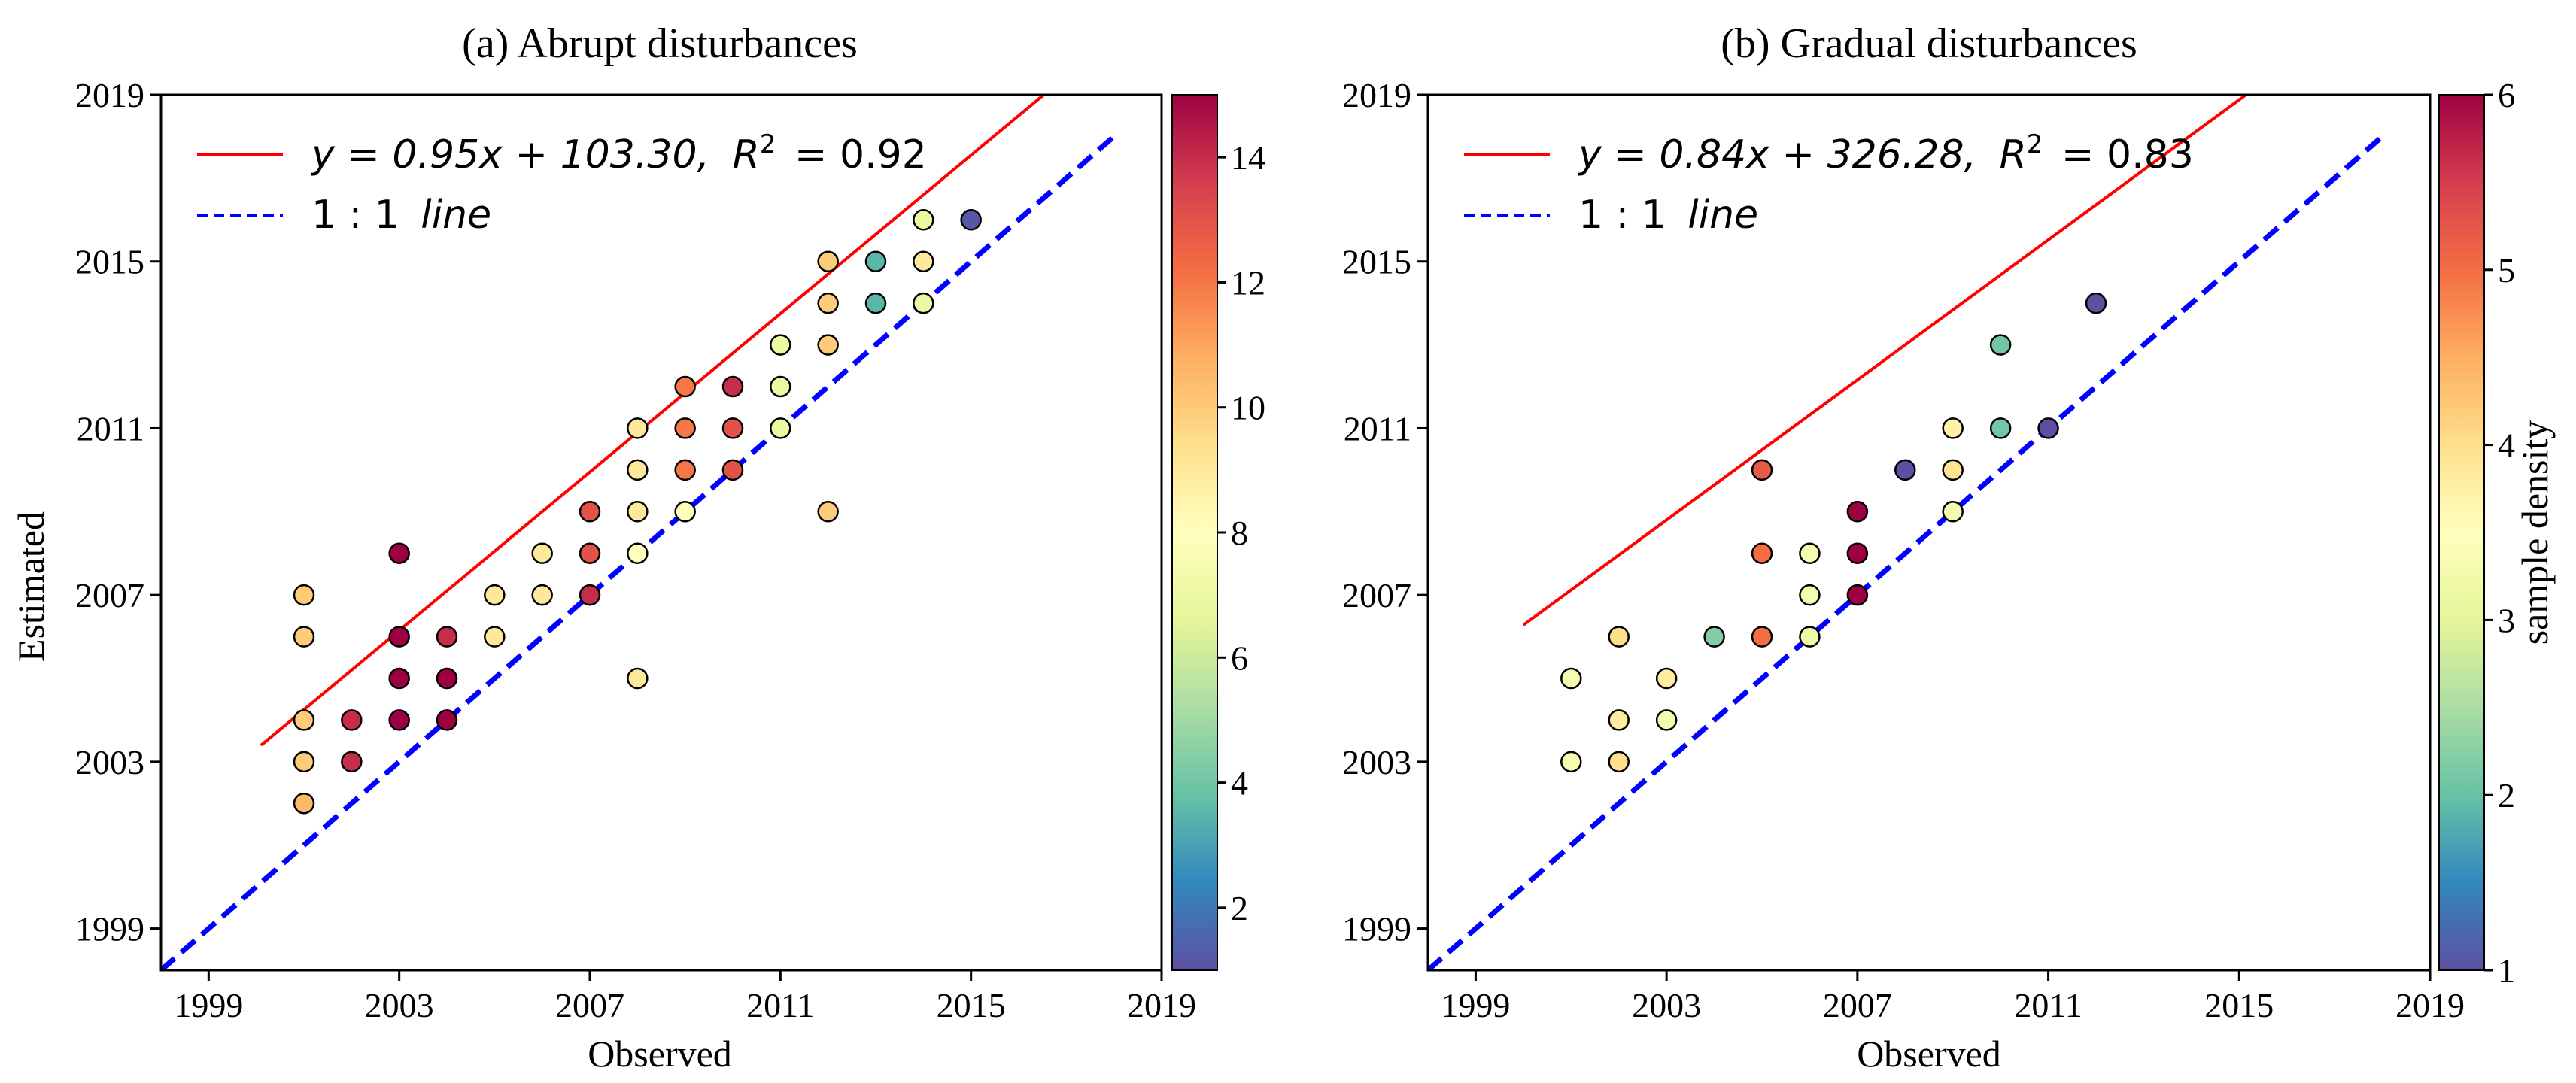  What do you see at coordinates (1929, 1054) in the screenshot?
I see `panel-b-x-label: Observed` at bounding box center [1929, 1054].